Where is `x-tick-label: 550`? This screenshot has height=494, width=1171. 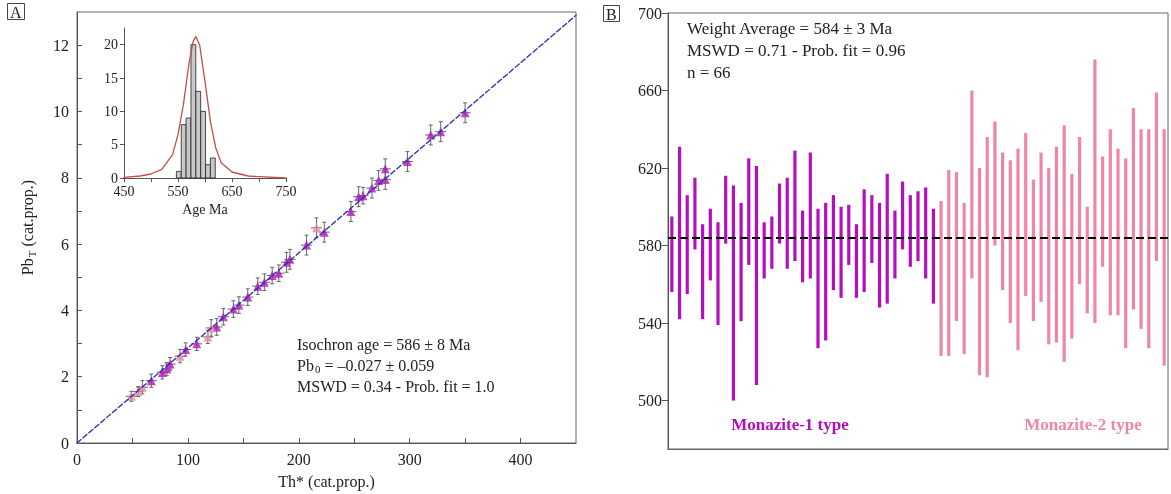 x-tick-label: 550 is located at coordinates (178, 191).